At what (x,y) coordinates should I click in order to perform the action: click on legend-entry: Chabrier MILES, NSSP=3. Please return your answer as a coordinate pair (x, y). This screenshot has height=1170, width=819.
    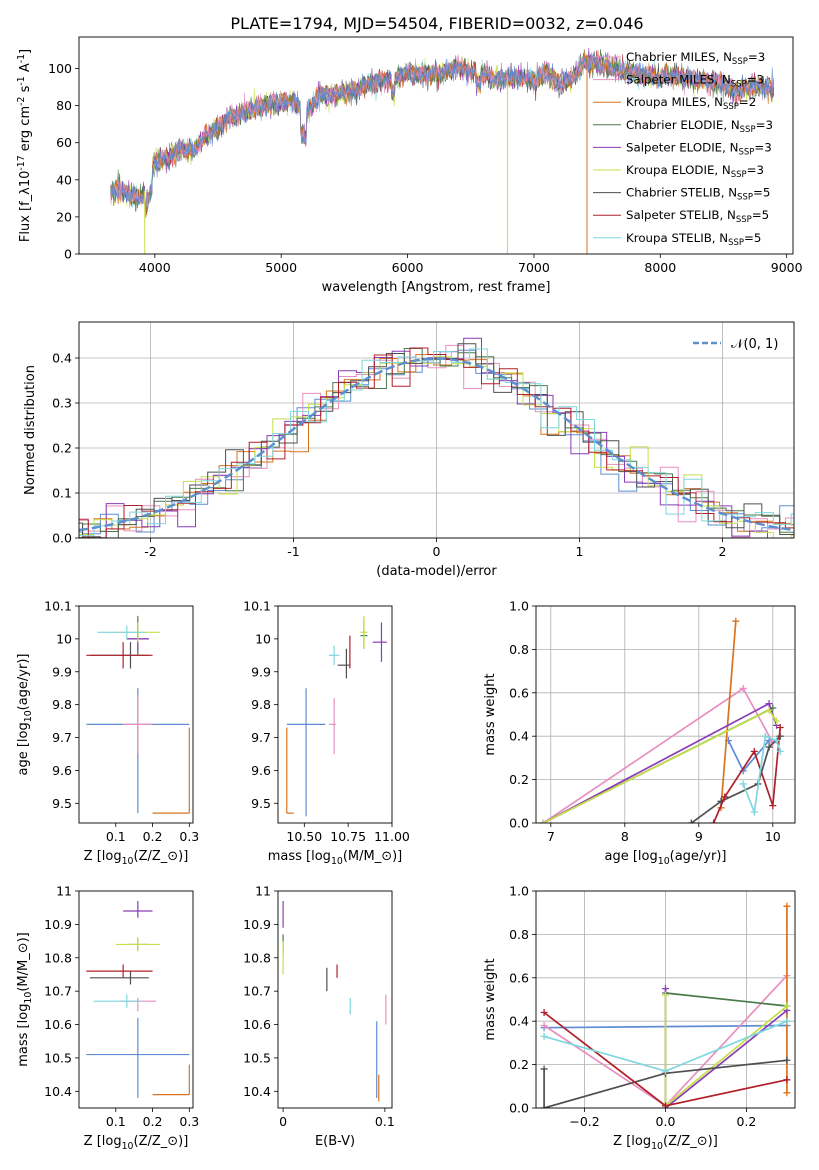
    Looking at the image, I should click on (695, 58).